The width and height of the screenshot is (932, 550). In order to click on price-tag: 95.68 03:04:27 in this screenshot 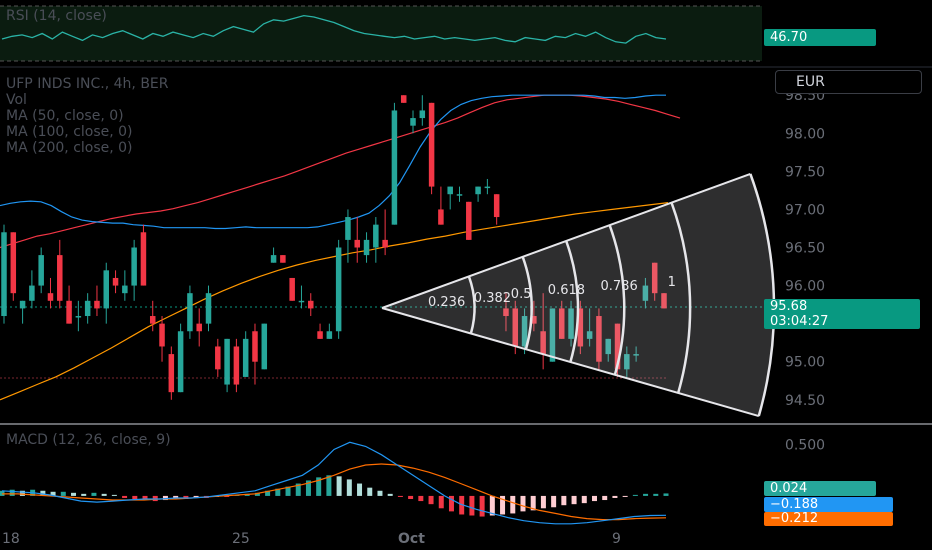, I will do `click(842, 314)`.